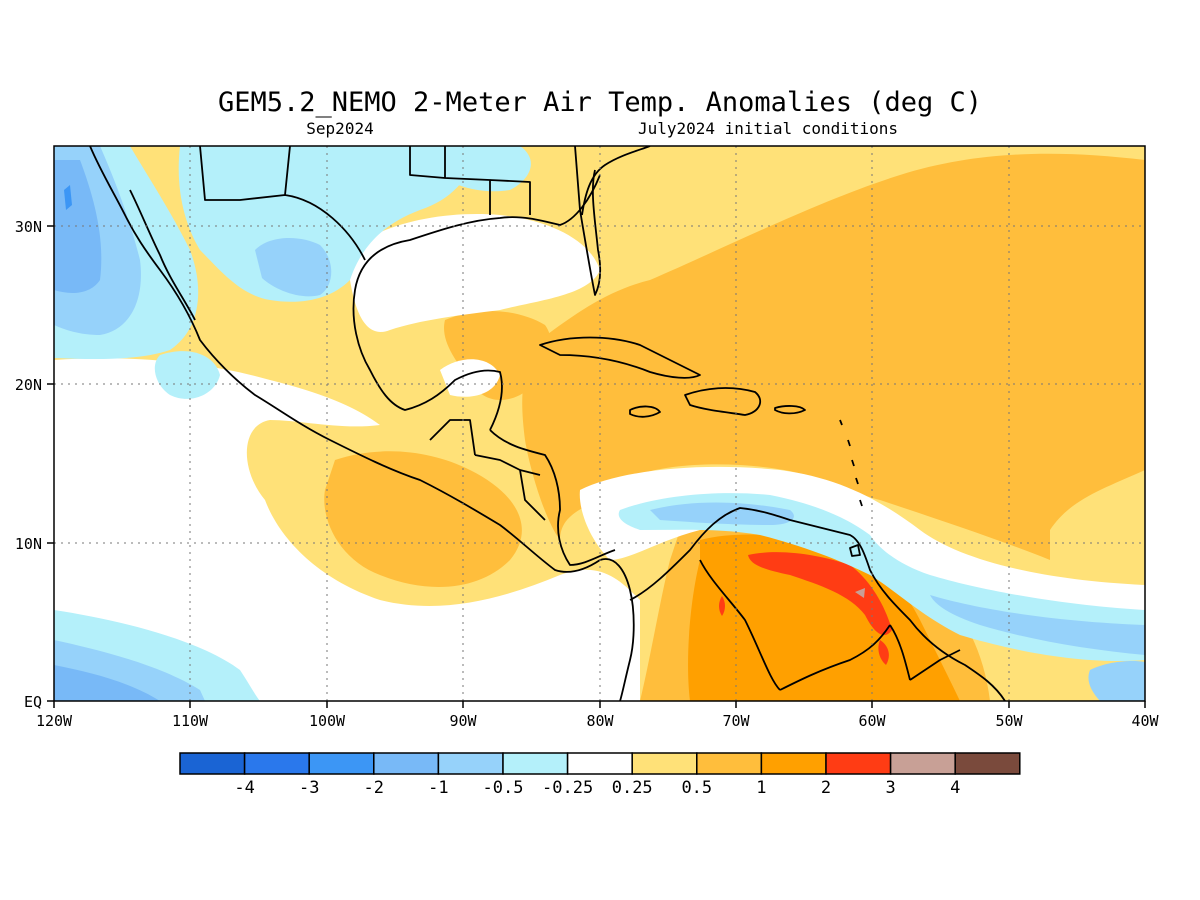  I want to click on coastline-lesser-antilles, so click(851, 463).